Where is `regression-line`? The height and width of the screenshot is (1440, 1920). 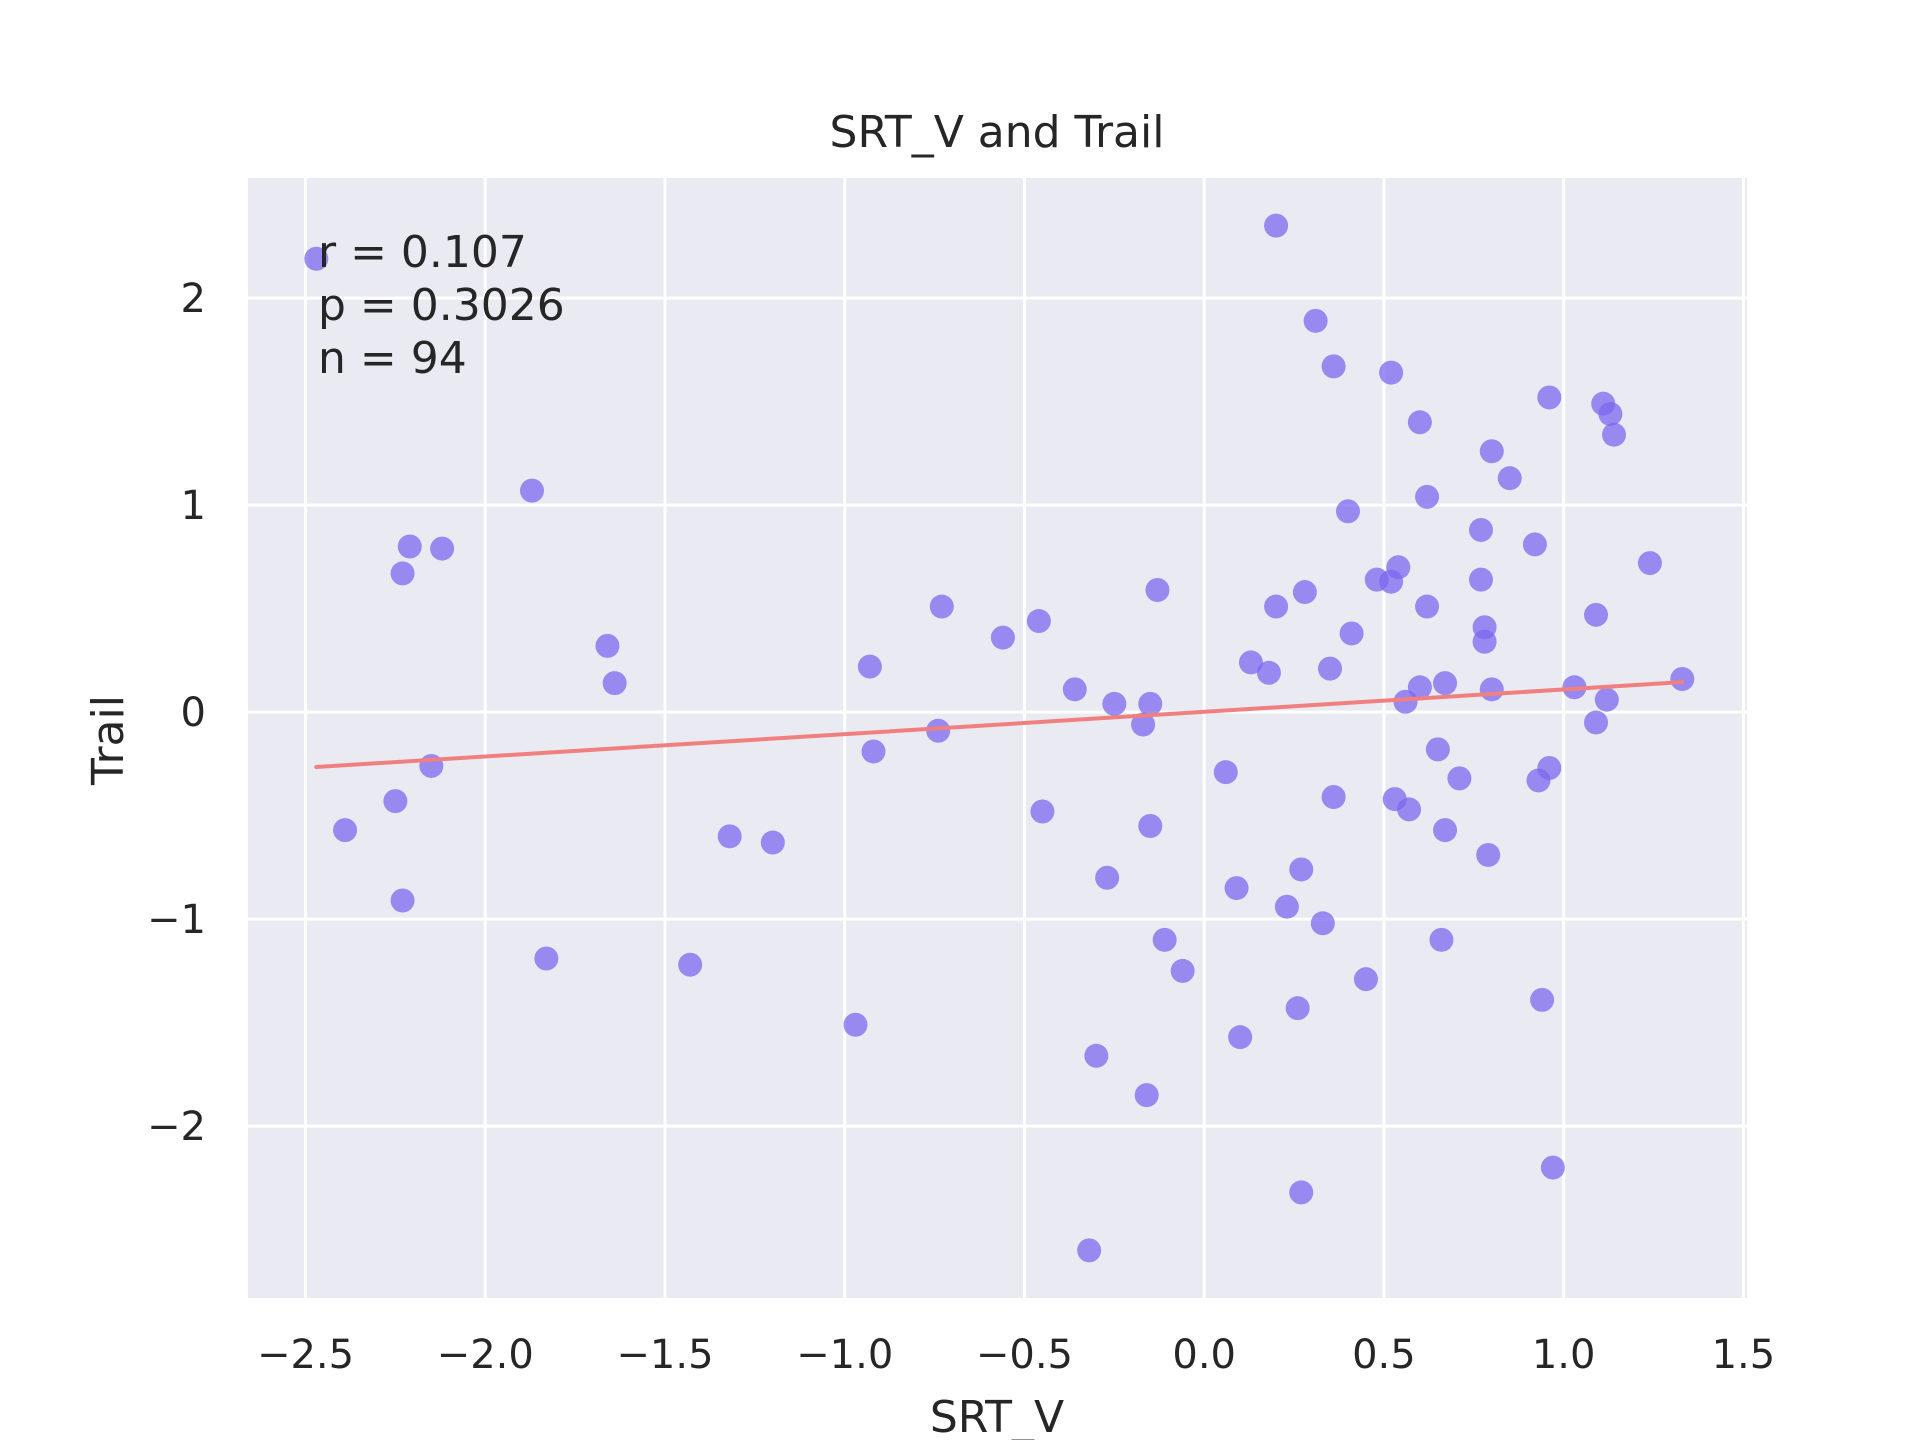
regression-line is located at coordinates (999, 724).